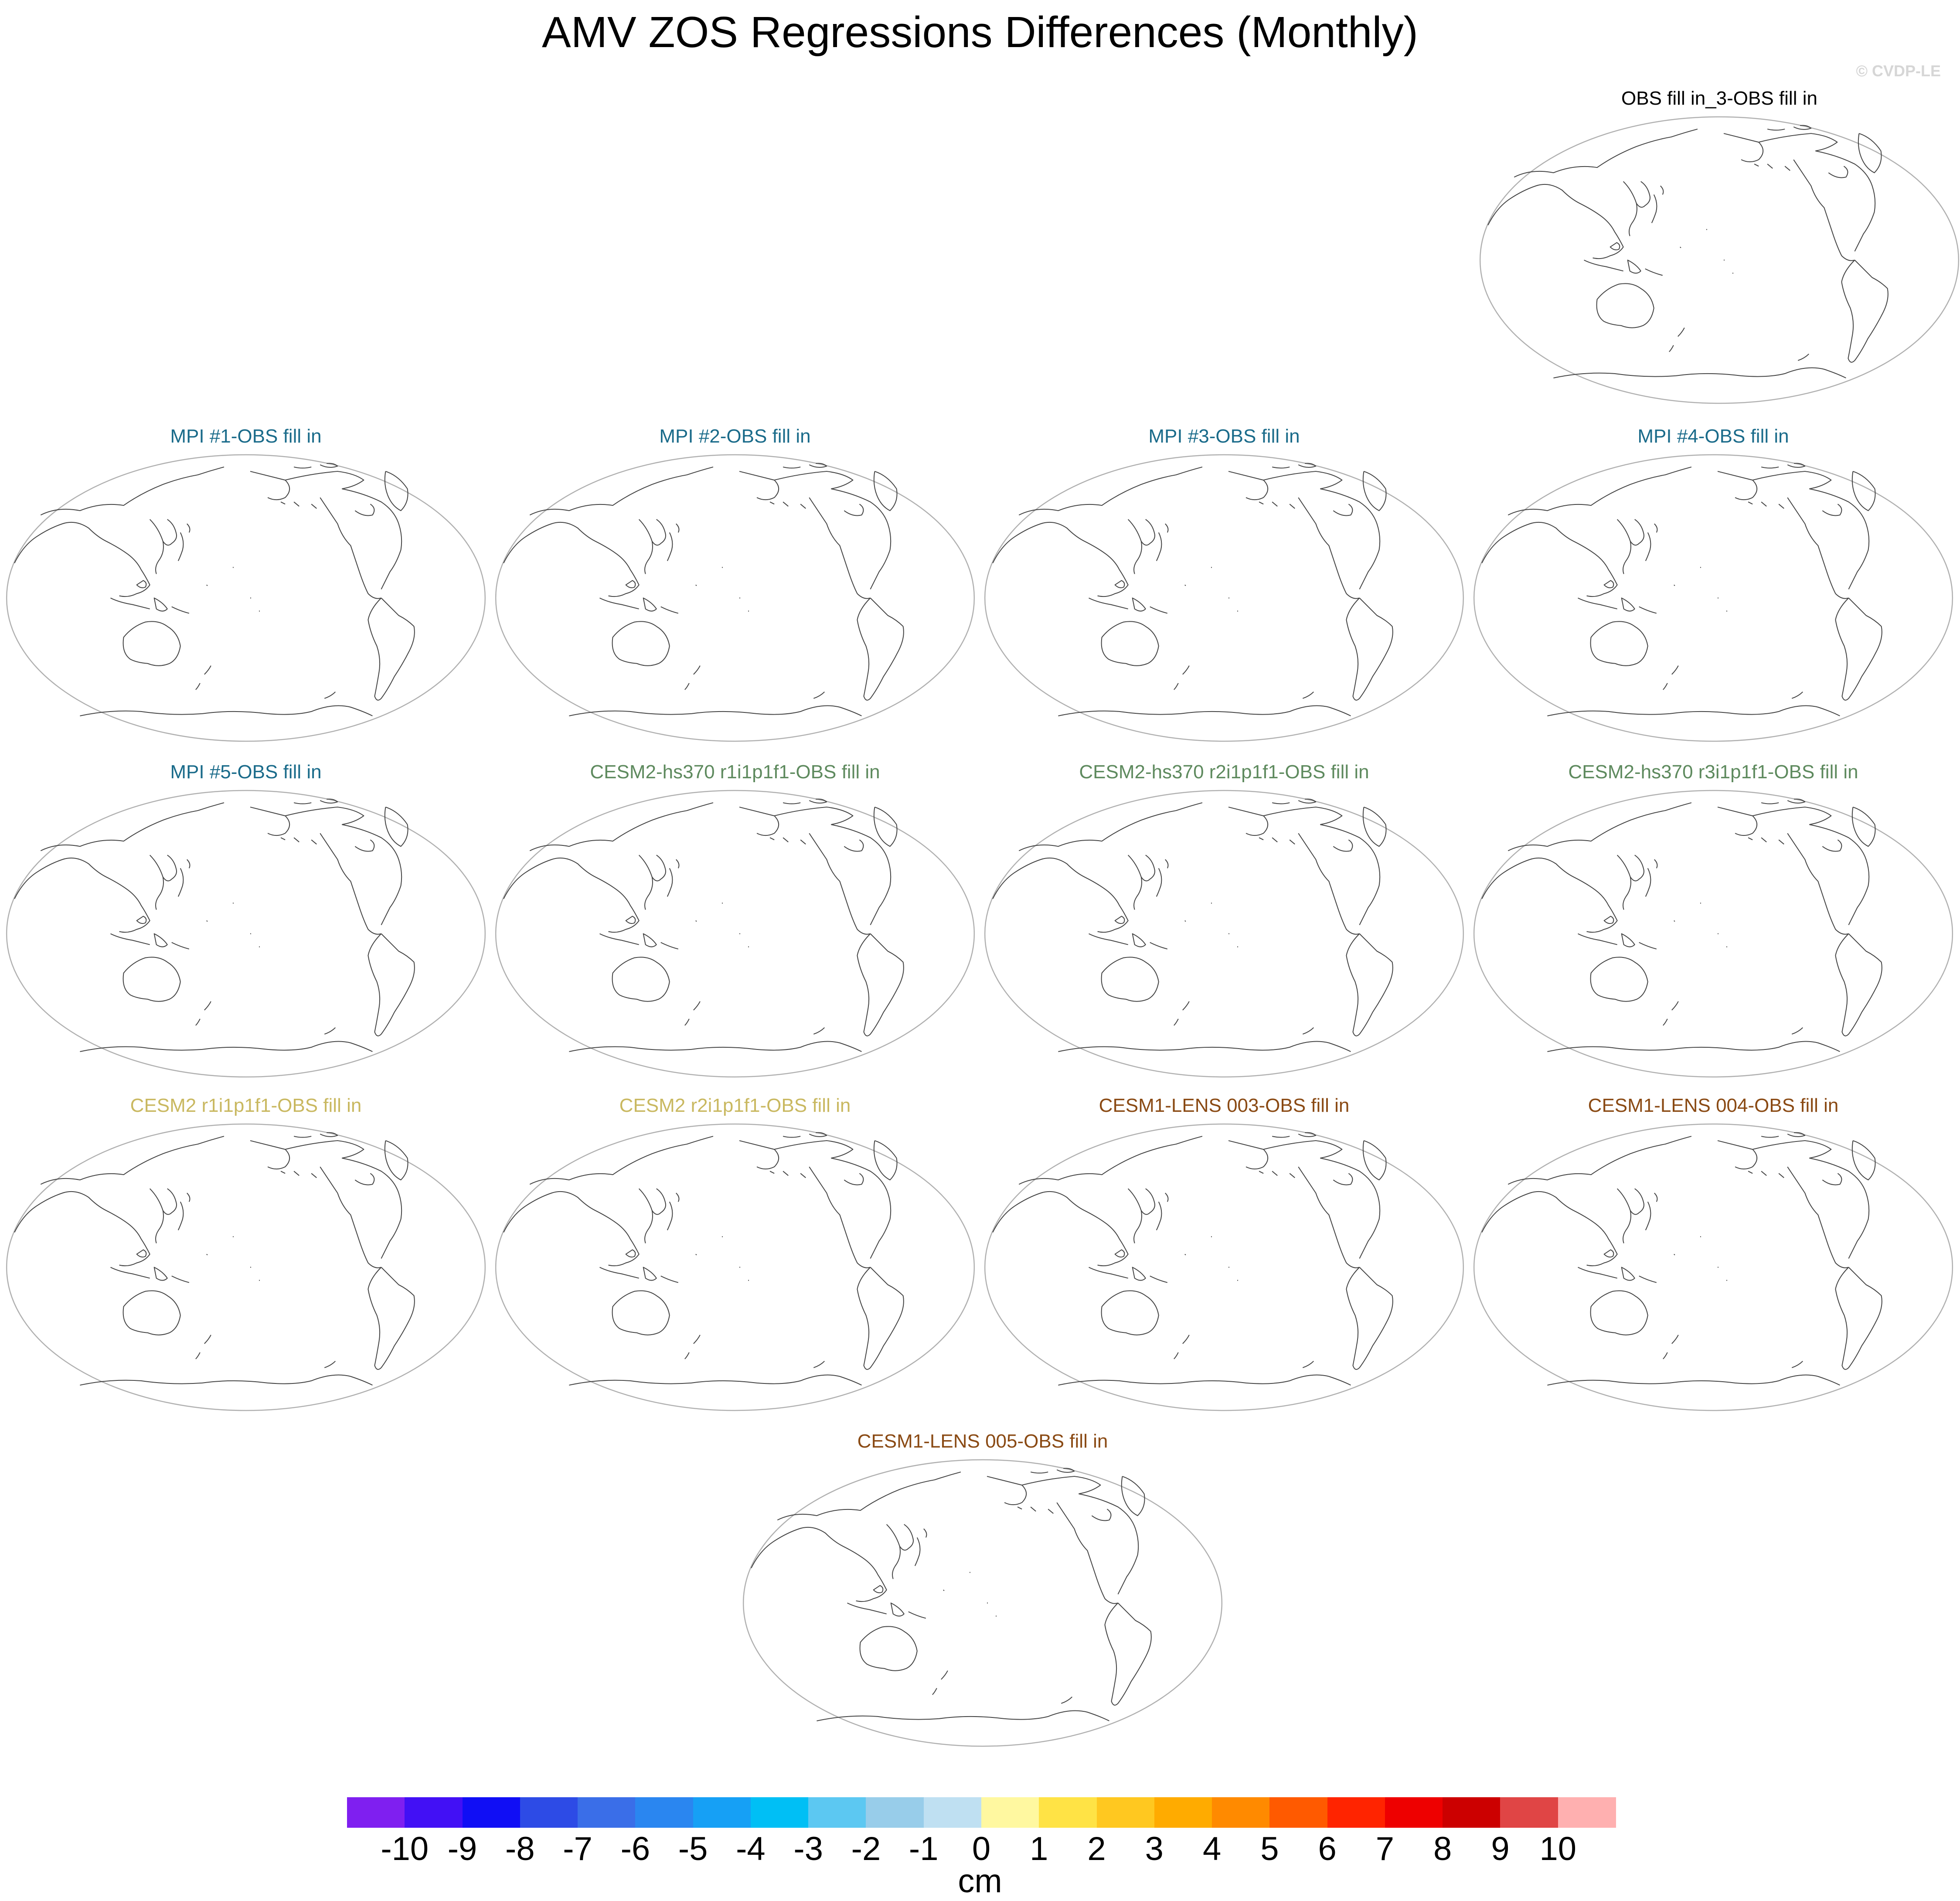 This screenshot has height=1901, width=1960. What do you see at coordinates (1385, 1848) in the screenshot?
I see `colorbar-tick-label: 7` at bounding box center [1385, 1848].